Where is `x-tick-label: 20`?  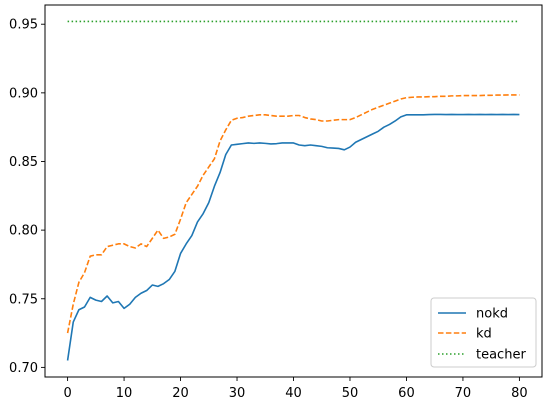
x-tick-label: 20 is located at coordinates (180, 393).